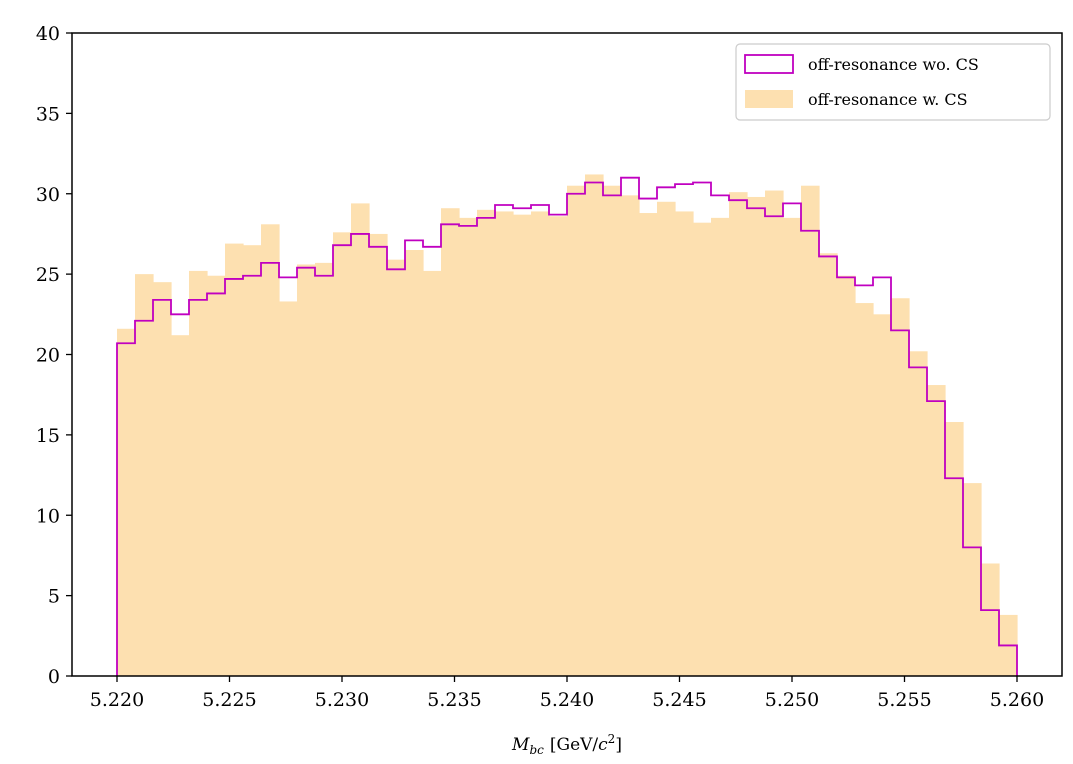 This screenshot has height=764, width=1073. Describe the element at coordinates (567, 700) in the screenshot. I see `x-tick-label: 5.240` at that location.